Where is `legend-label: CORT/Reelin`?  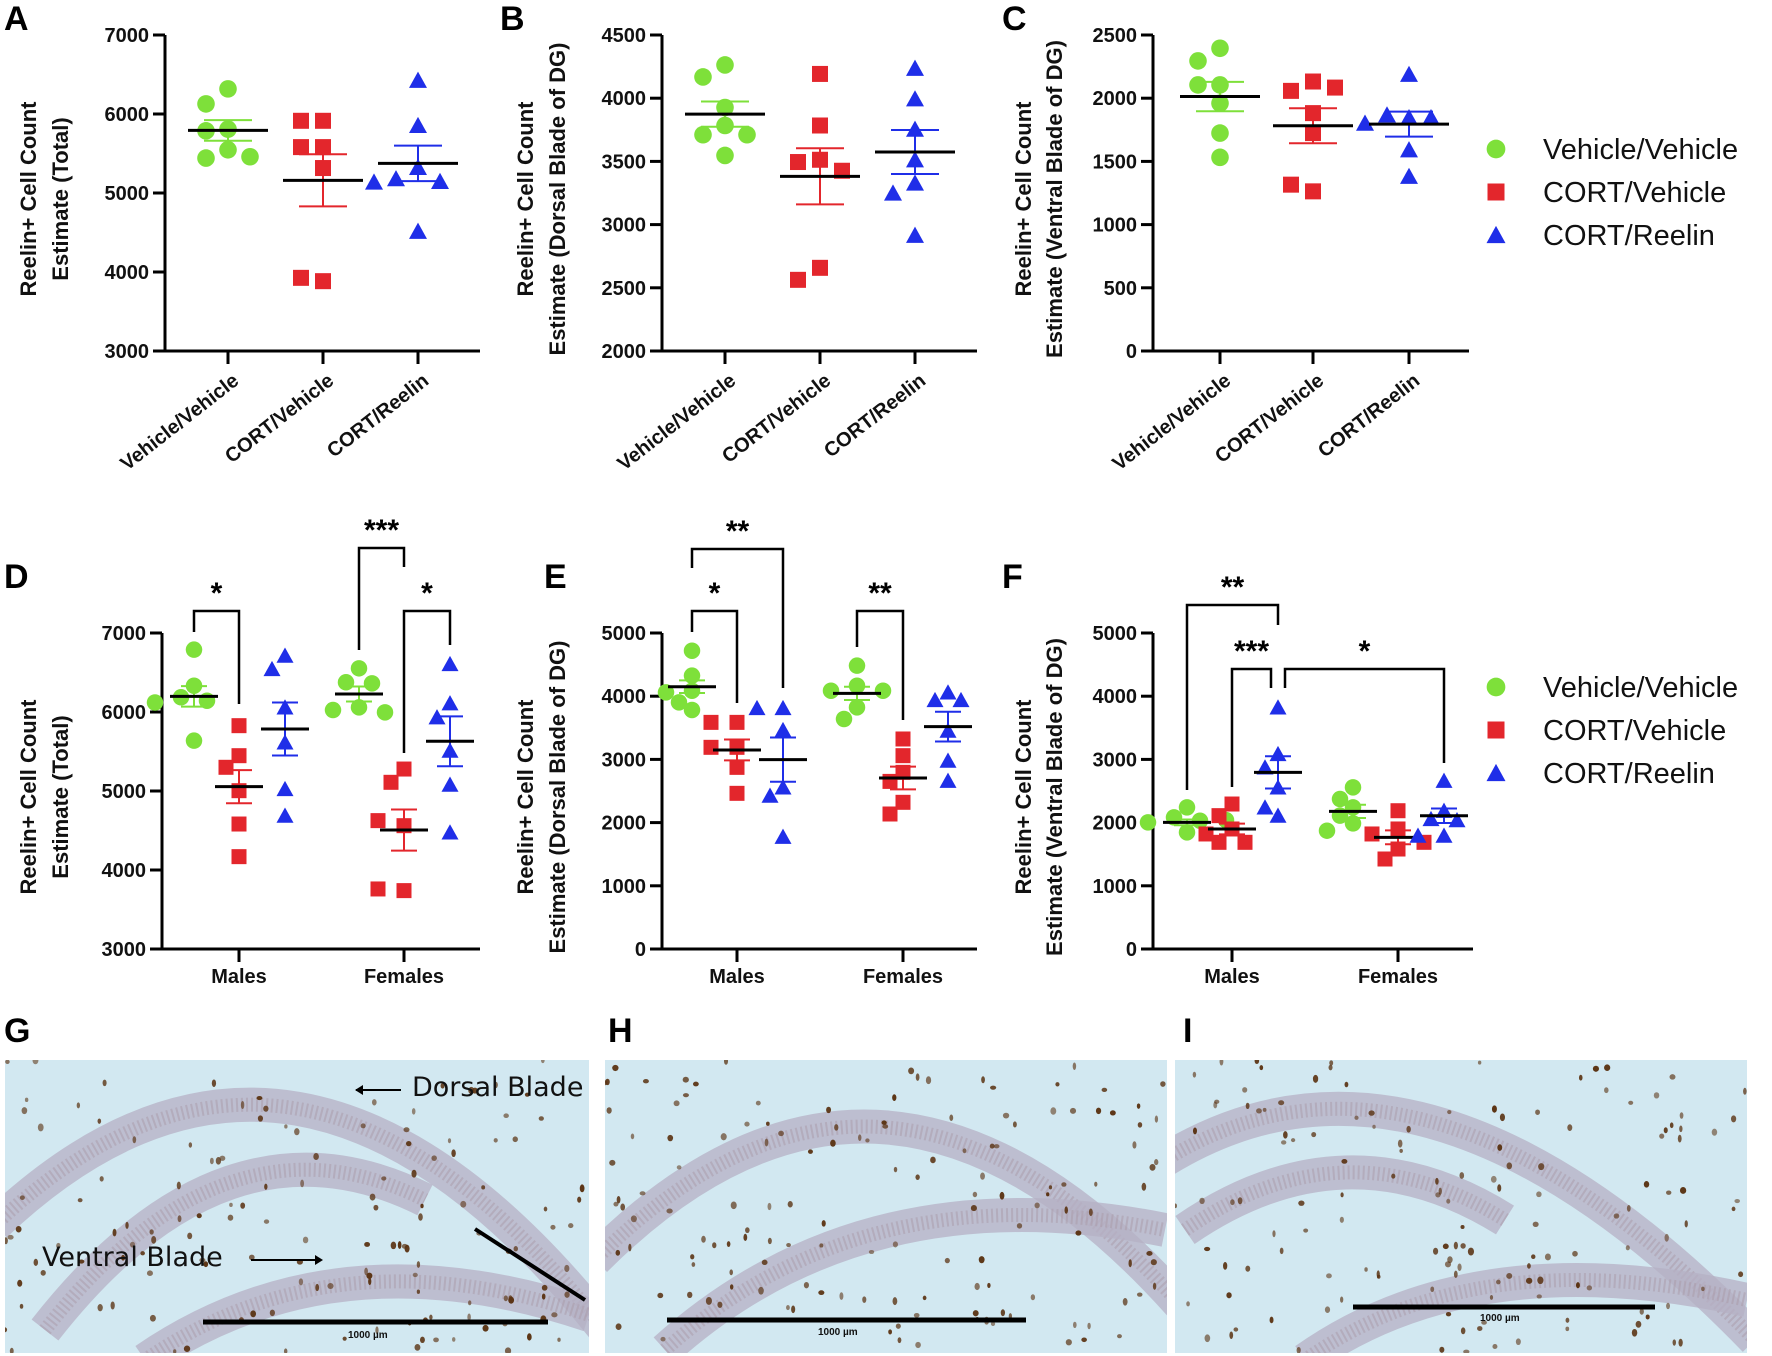 legend-label: CORT/Reelin is located at coordinates (1629, 236).